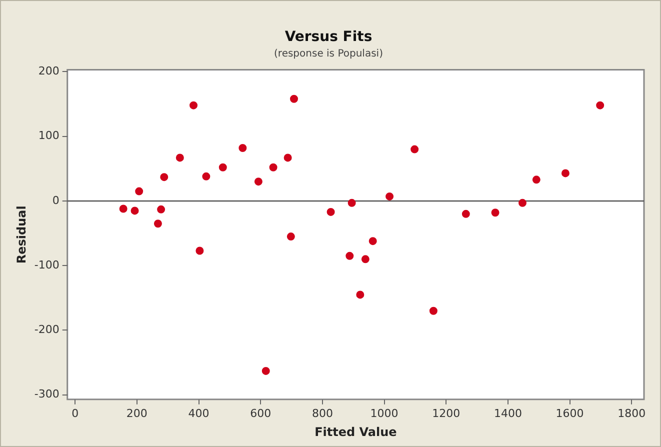 This screenshot has height=447, width=661. What do you see at coordinates (75, 413) in the screenshot?
I see `x-tick-label: 0` at bounding box center [75, 413].